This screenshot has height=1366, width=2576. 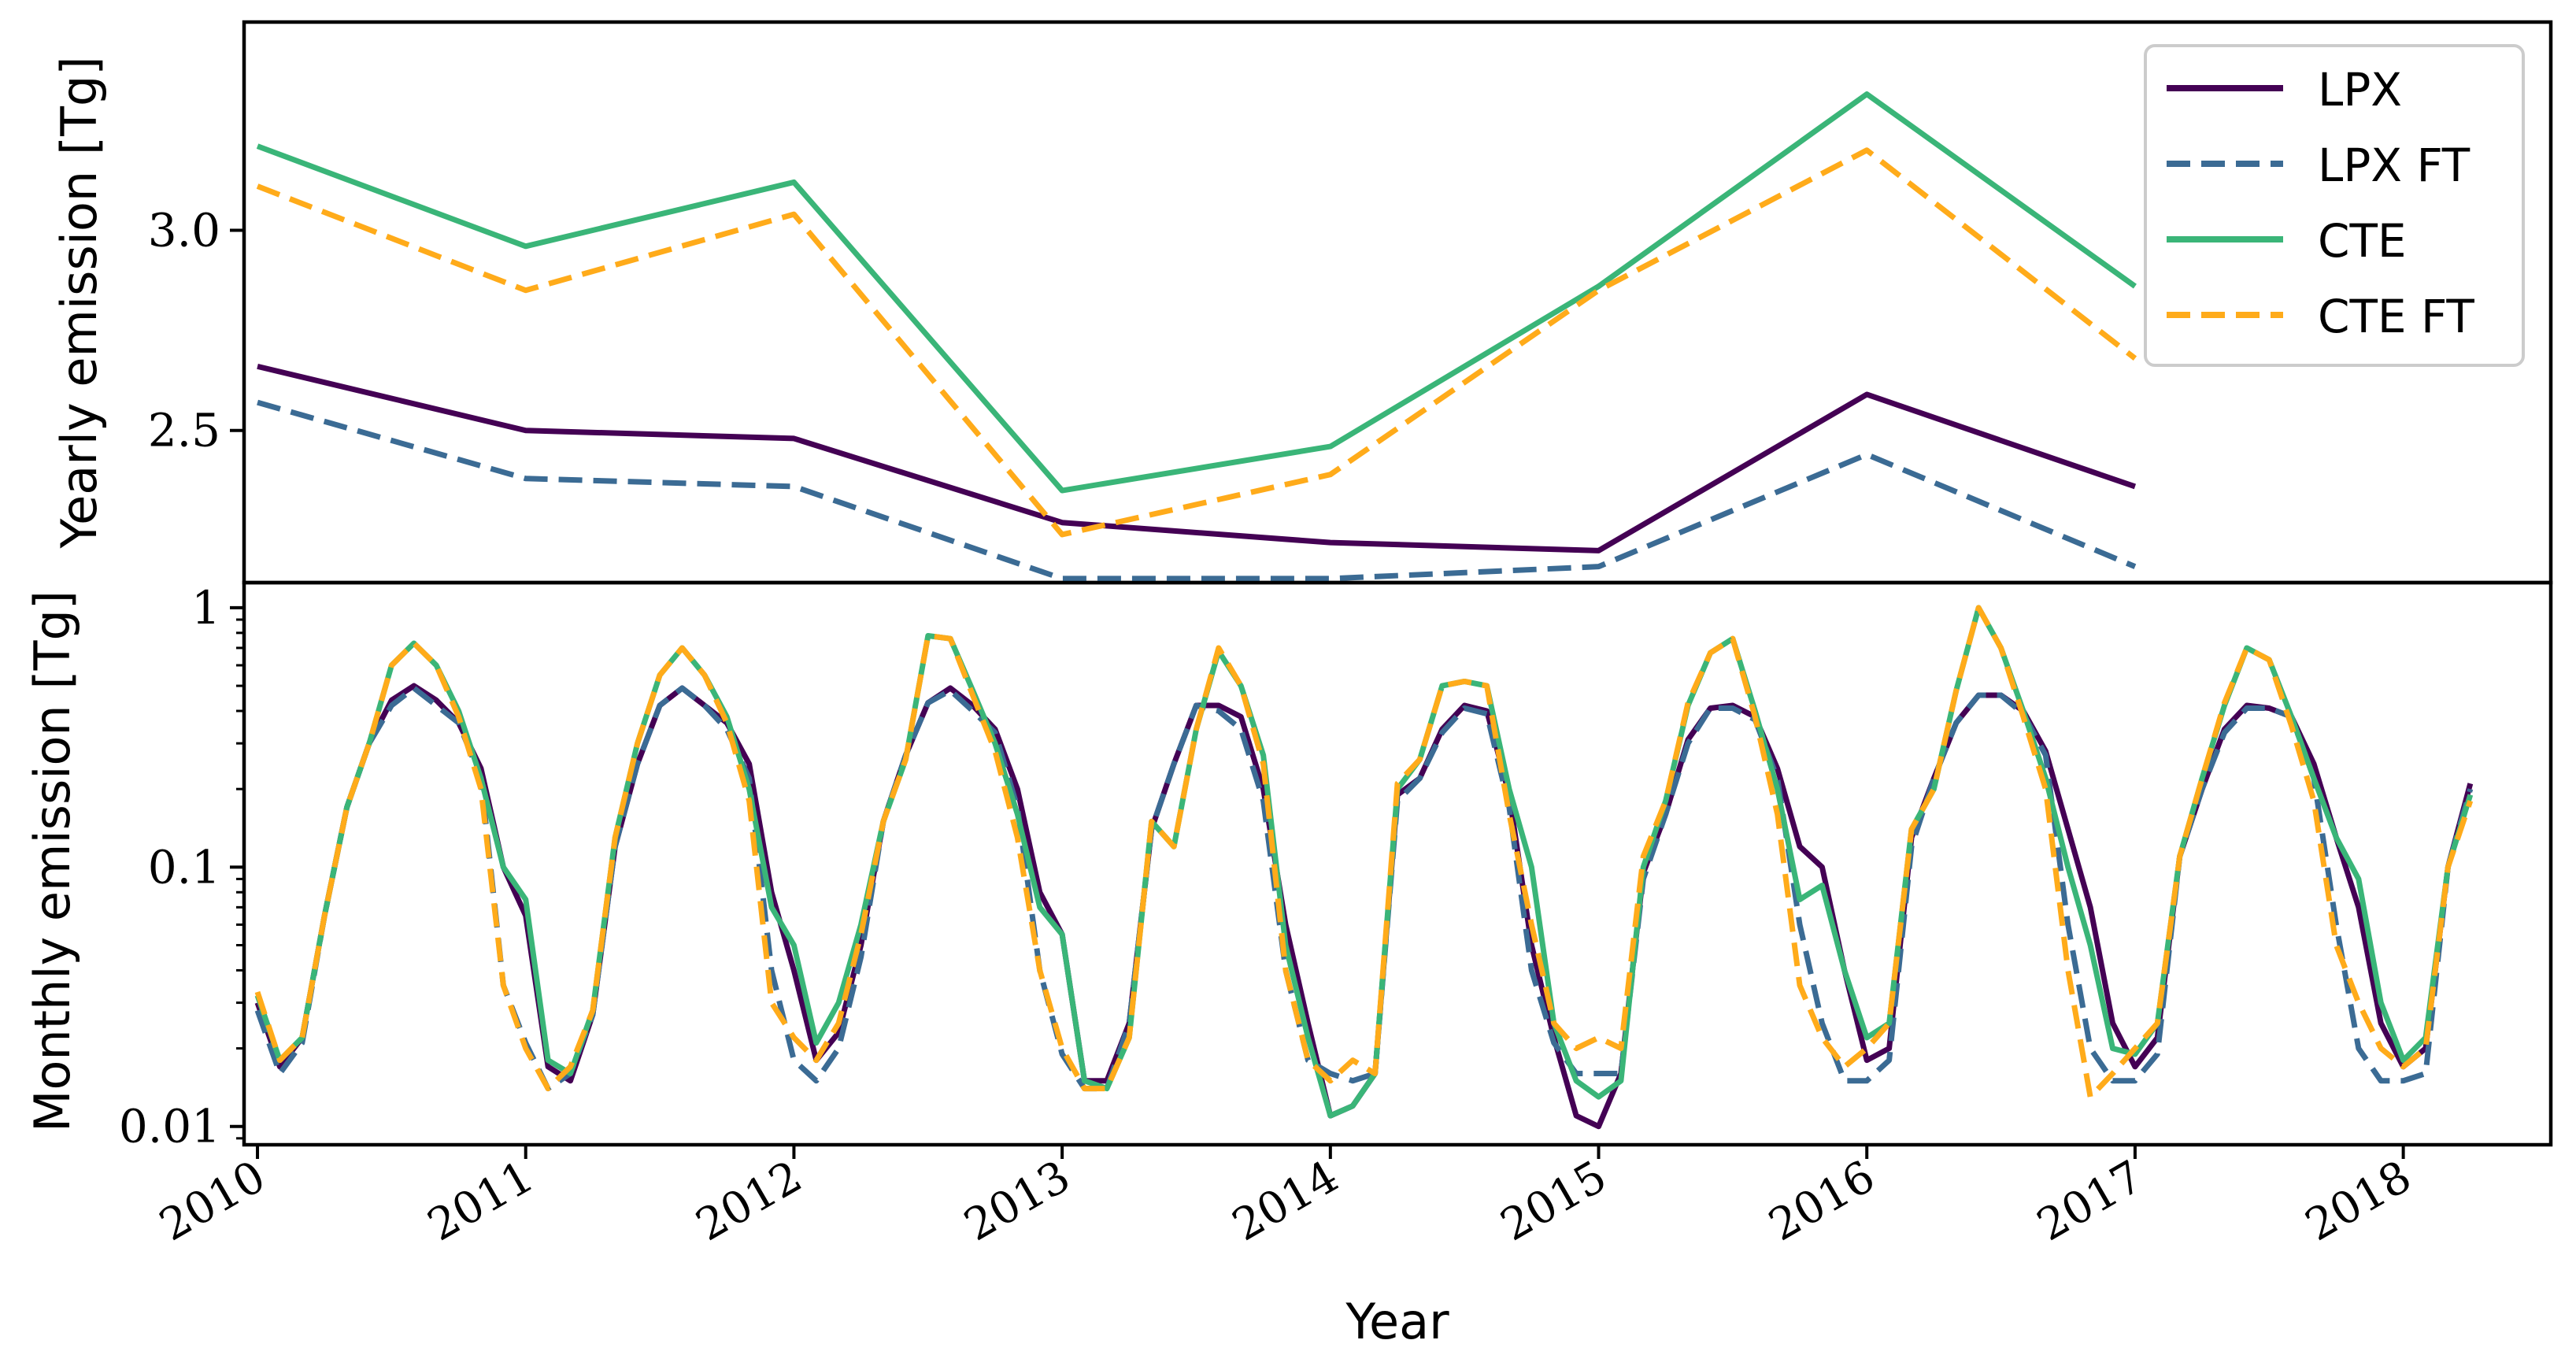 I want to click on x-tick-label: 2010, so click(x=212, y=1201).